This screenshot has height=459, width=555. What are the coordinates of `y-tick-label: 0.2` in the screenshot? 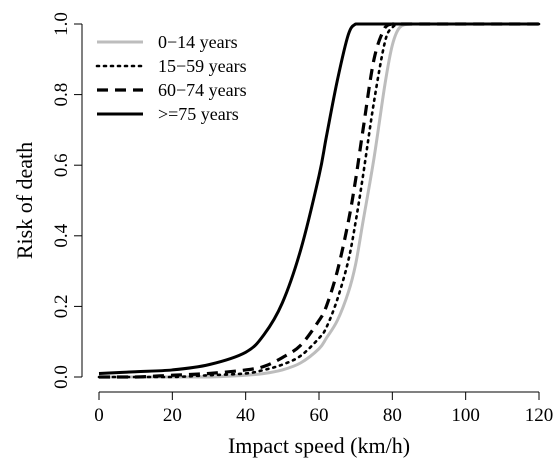 It's located at (61, 307).